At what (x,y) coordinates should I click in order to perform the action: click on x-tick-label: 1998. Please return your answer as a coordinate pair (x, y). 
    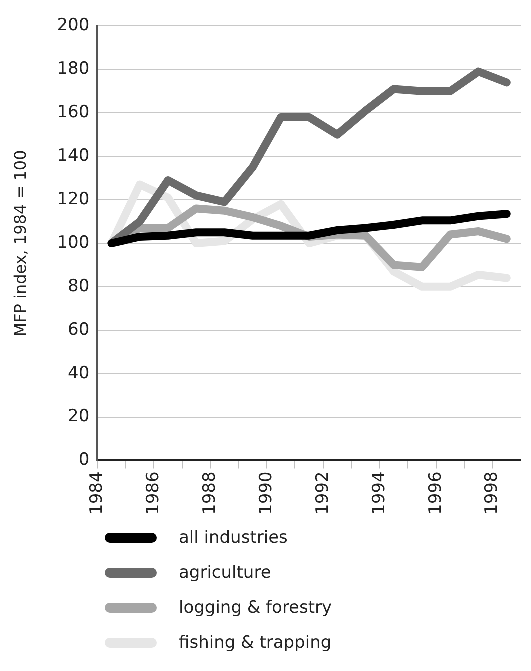
    Looking at the image, I should click on (492, 493).